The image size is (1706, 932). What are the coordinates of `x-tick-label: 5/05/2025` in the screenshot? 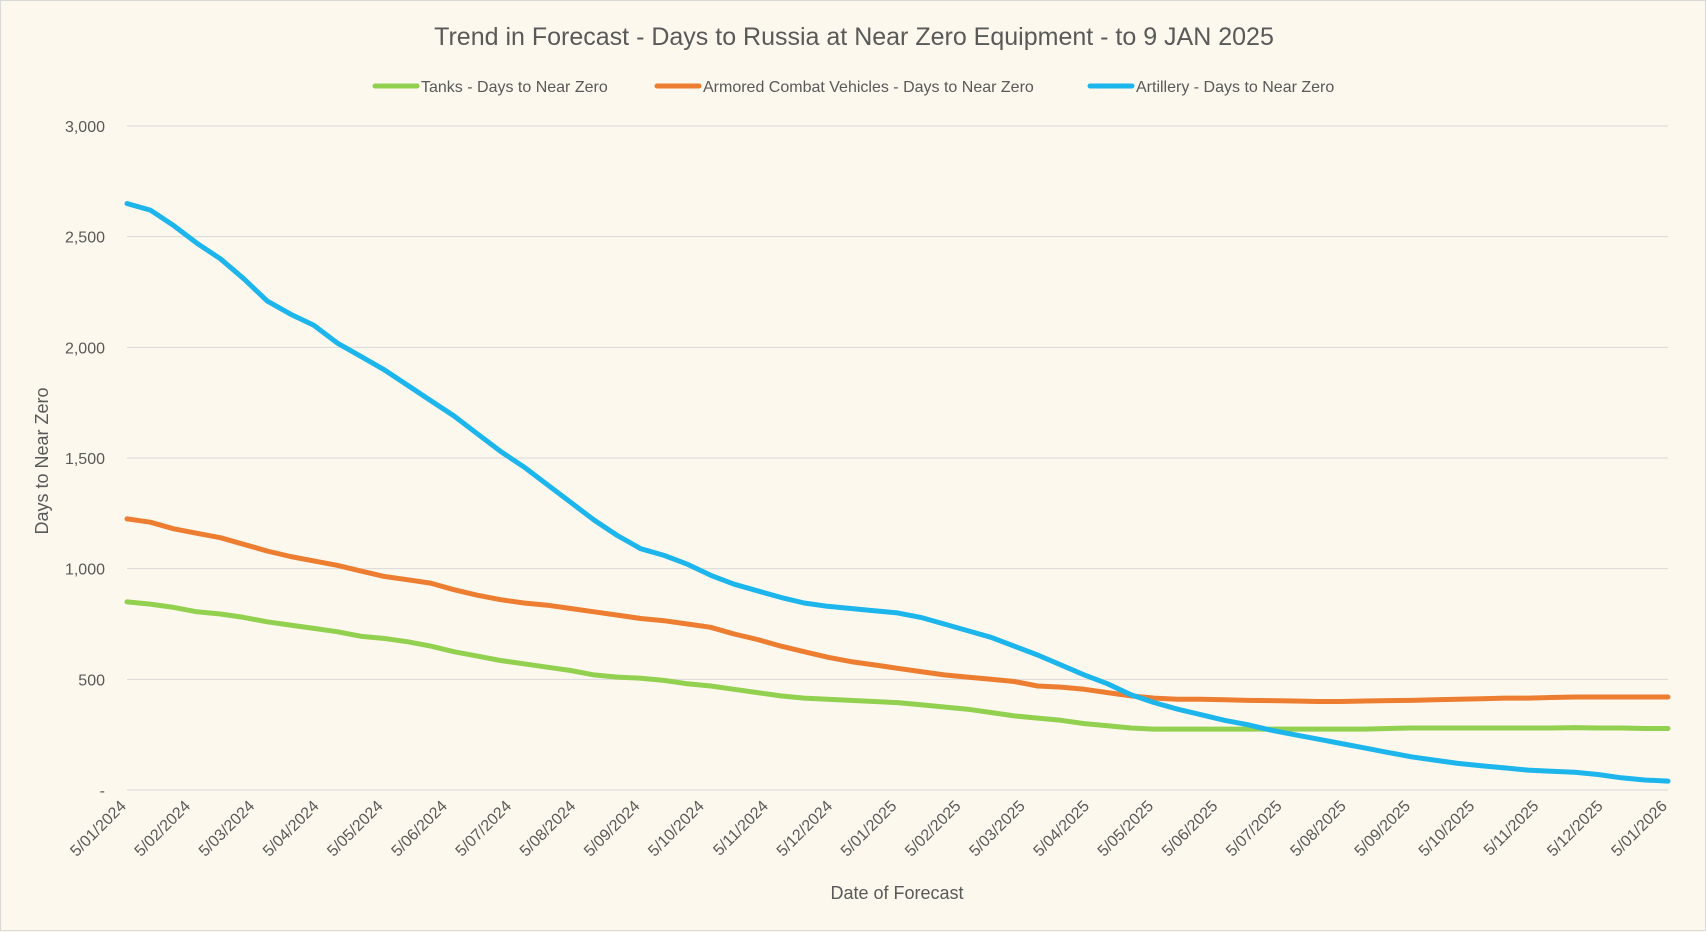 It's located at (1126, 829).